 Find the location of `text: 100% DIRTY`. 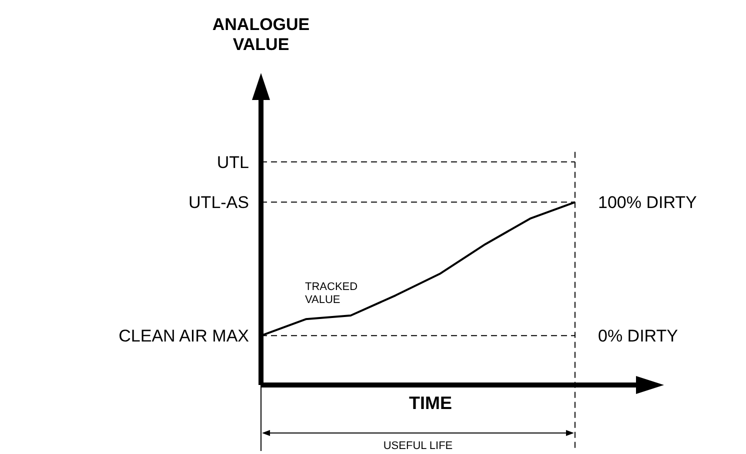

text: 100% DIRTY is located at coordinates (647, 202).